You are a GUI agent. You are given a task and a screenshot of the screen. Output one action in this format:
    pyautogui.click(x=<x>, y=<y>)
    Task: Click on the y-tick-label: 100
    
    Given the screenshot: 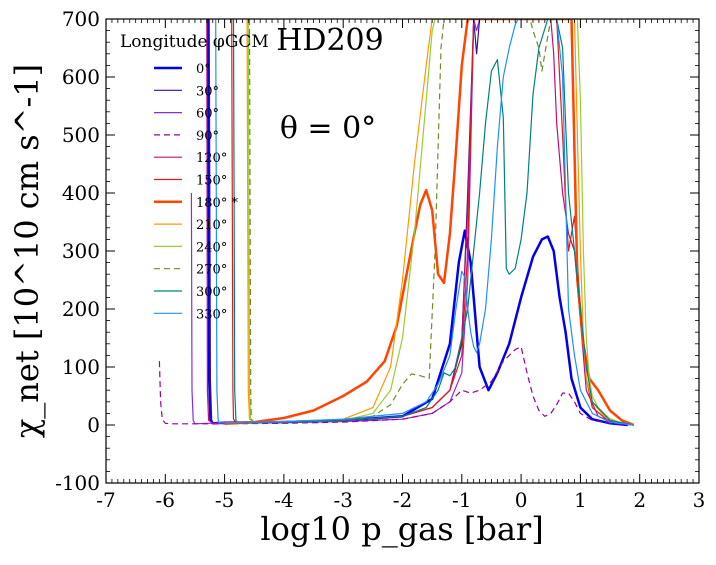 What is the action you would take?
    pyautogui.click(x=81, y=367)
    